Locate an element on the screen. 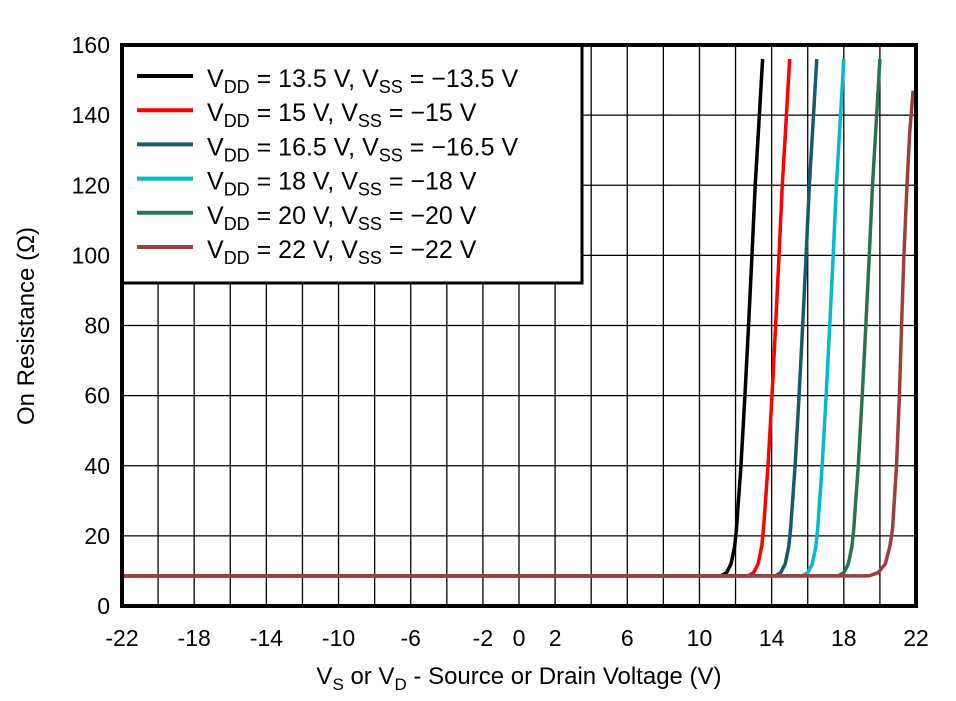 The image size is (956, 701). legend-text-part: = −13.5 V is located at coordinates (461, 79).